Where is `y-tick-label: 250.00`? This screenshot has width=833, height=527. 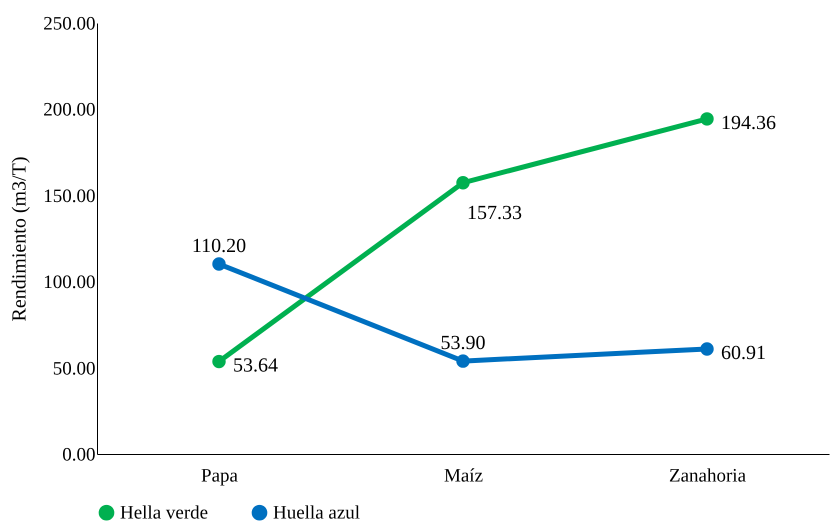
y-tick-label: 250.00 is located at coordinates (69, 24).